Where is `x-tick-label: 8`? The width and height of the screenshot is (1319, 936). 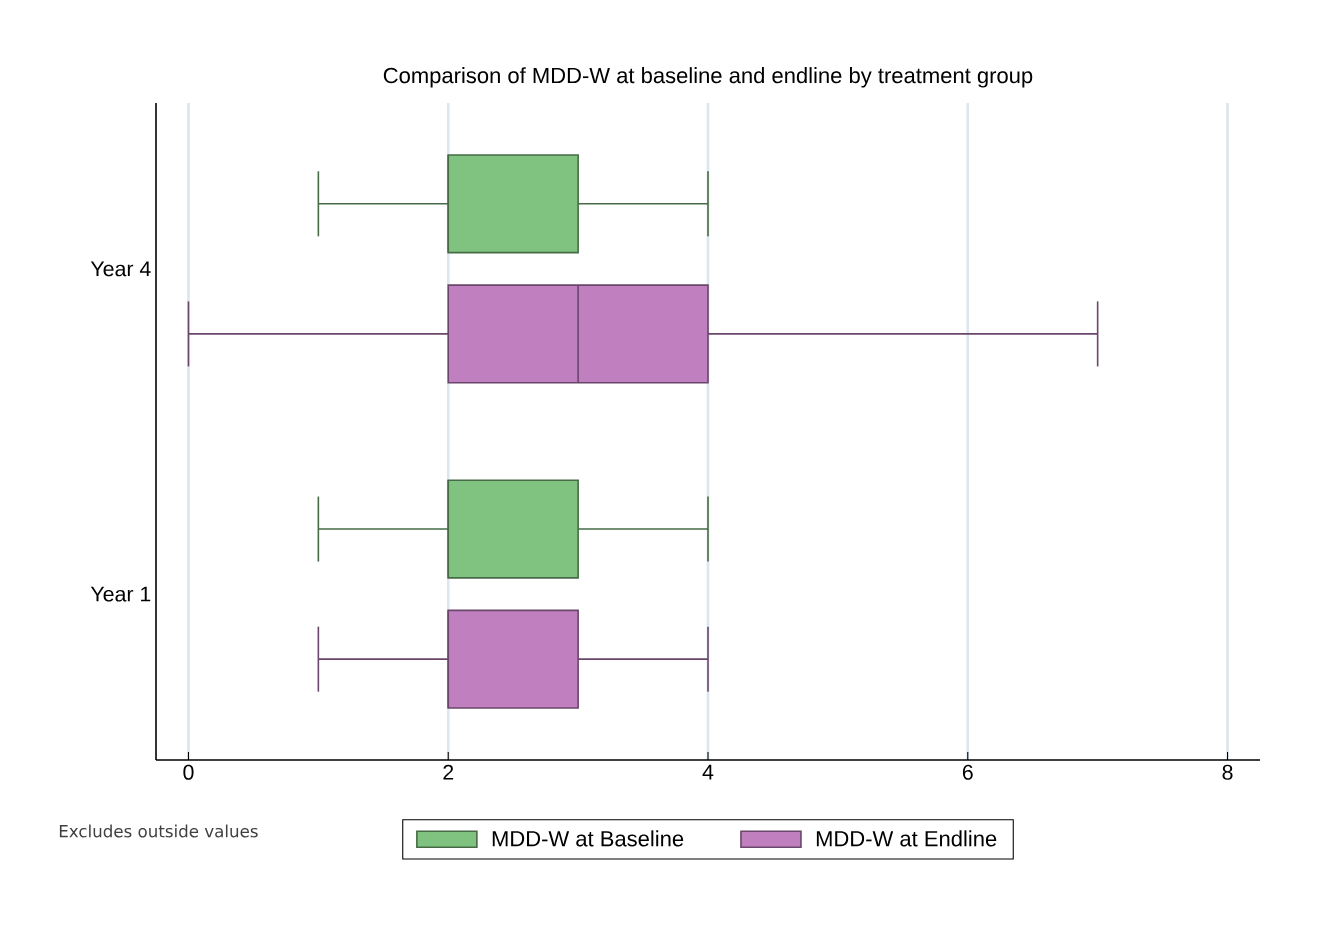
x-tick-label: 8 is located at coordinates (1227, 772).